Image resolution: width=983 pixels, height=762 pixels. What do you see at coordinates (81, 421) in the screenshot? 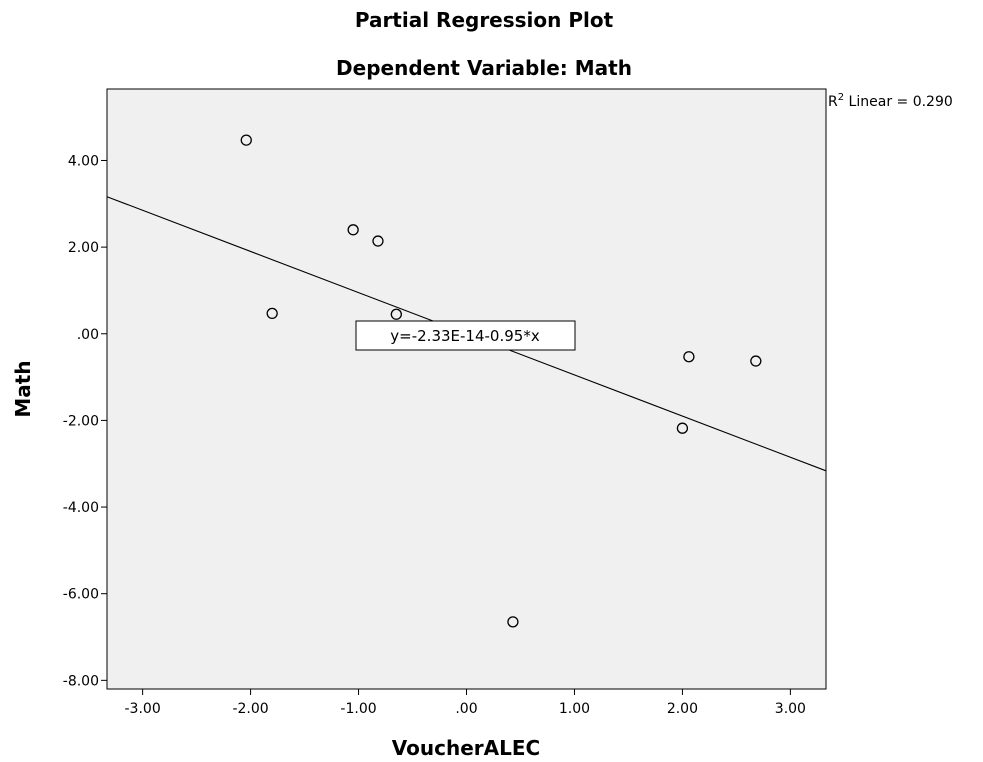
I see `y-tick-label: -2.00` at bounding box center [81, 421].